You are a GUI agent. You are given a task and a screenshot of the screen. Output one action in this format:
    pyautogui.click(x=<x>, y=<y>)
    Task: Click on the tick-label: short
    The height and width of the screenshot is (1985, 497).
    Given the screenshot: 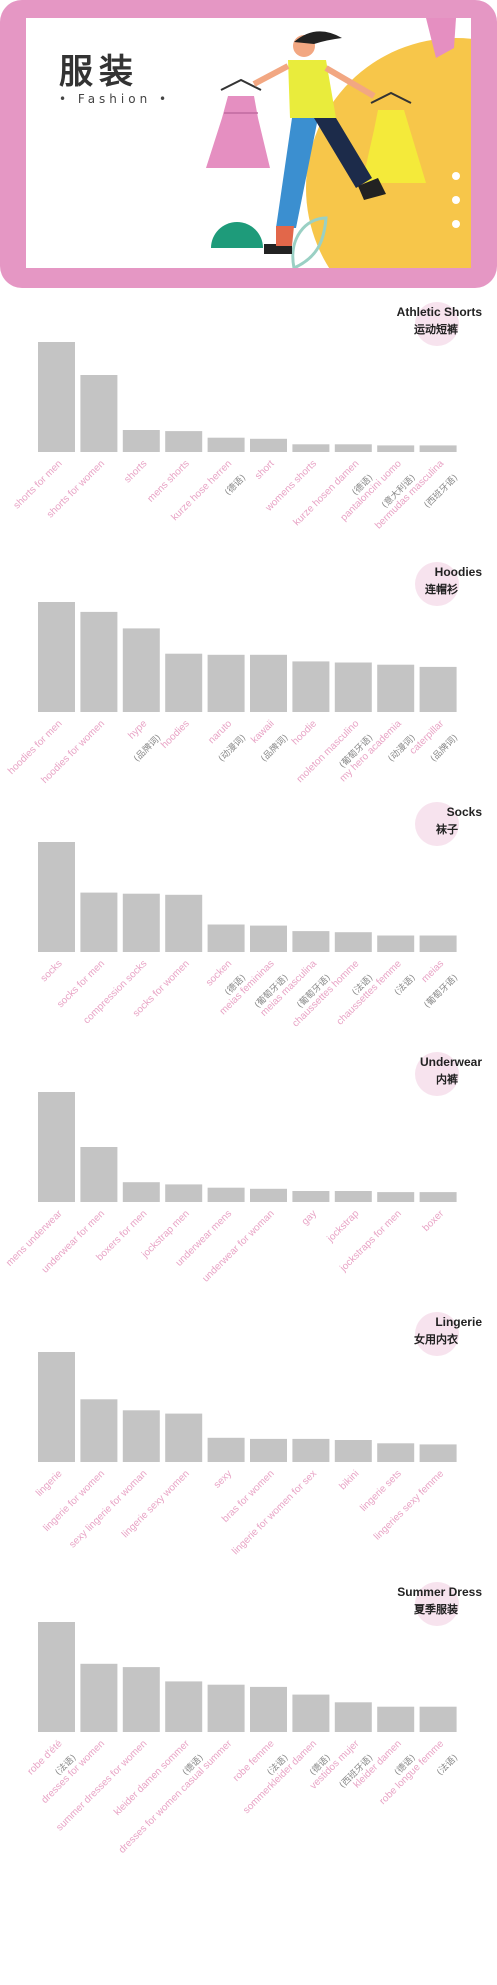 What is the action you would take?
    pyautogui.click(x=265, y=470)
    